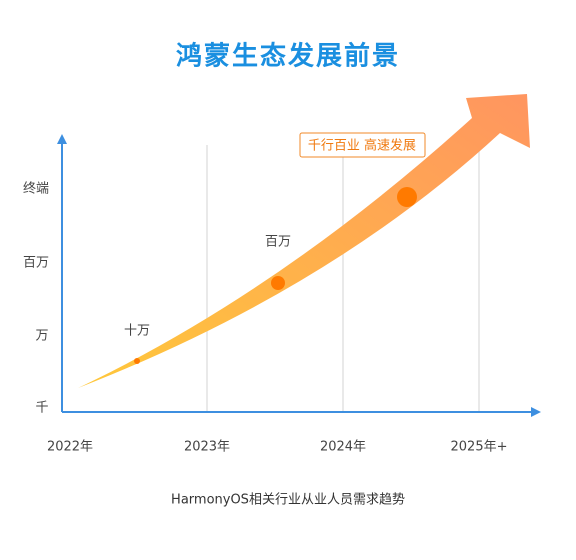 This screenshot has height=560, width=576. I want to click on annotation: 十万, so click(137, 331).